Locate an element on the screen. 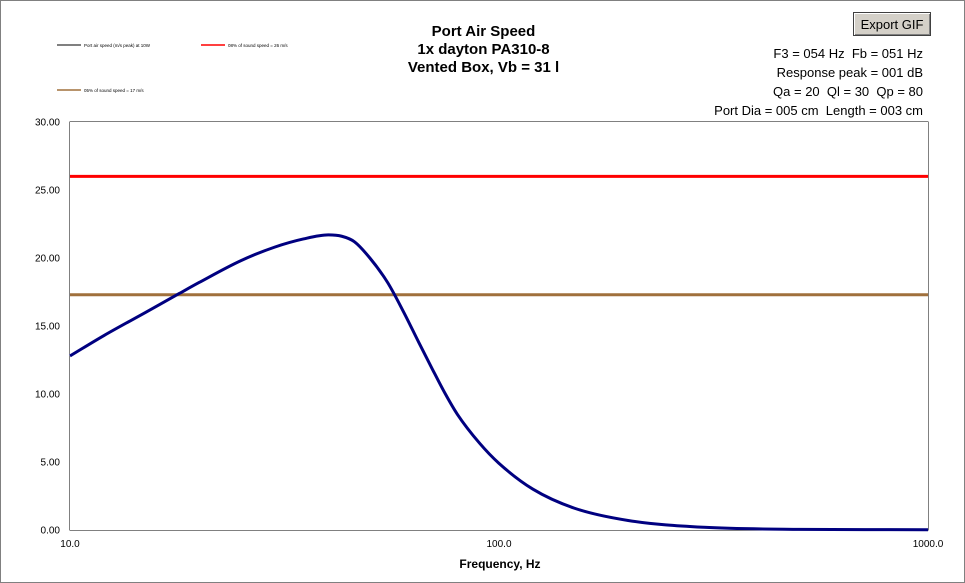  legend-label-port-air-speed: Port air speed (m/s peak) at 10W is located at coordinates (117, 45).